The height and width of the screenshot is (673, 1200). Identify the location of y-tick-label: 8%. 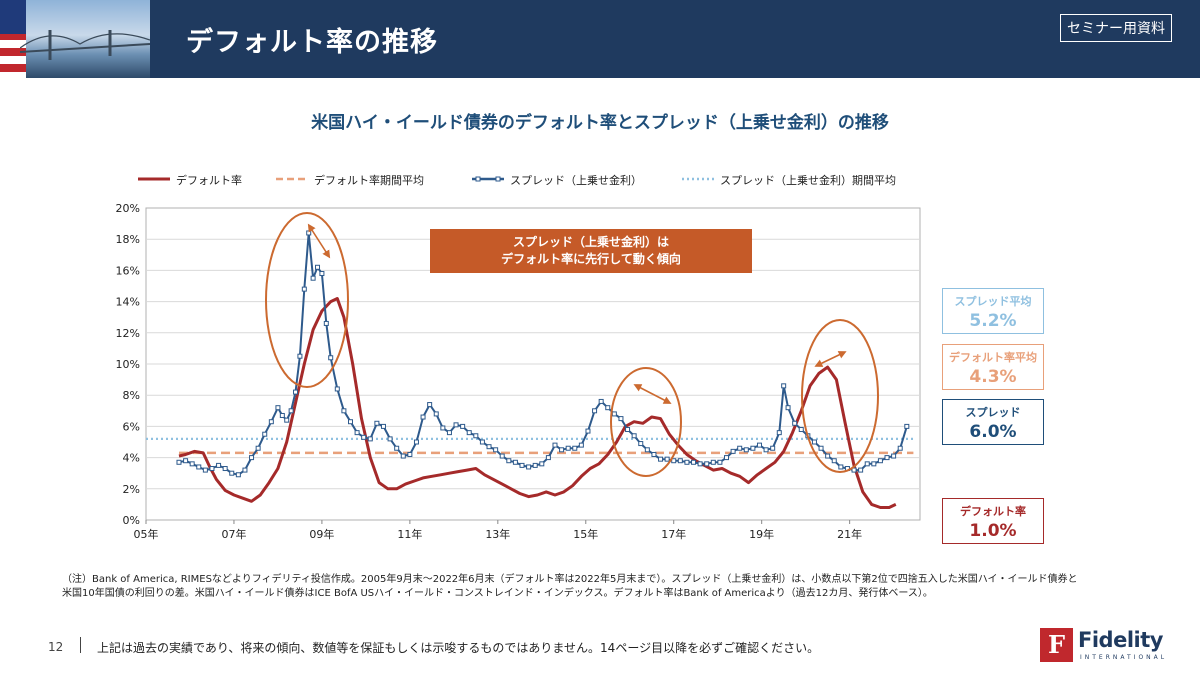
(131, 395).